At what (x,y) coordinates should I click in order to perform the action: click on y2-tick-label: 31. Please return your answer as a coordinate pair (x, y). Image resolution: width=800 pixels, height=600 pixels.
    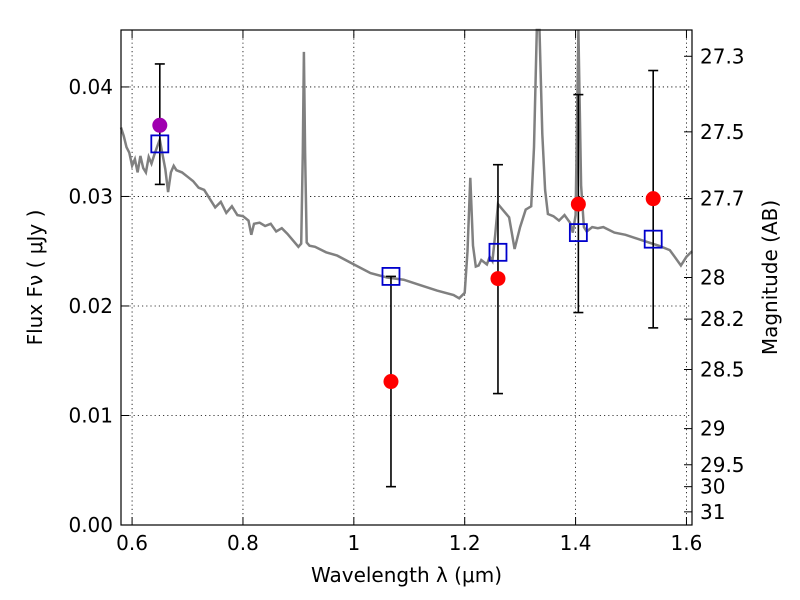
    Looking at the image, I should click on (712, 512).